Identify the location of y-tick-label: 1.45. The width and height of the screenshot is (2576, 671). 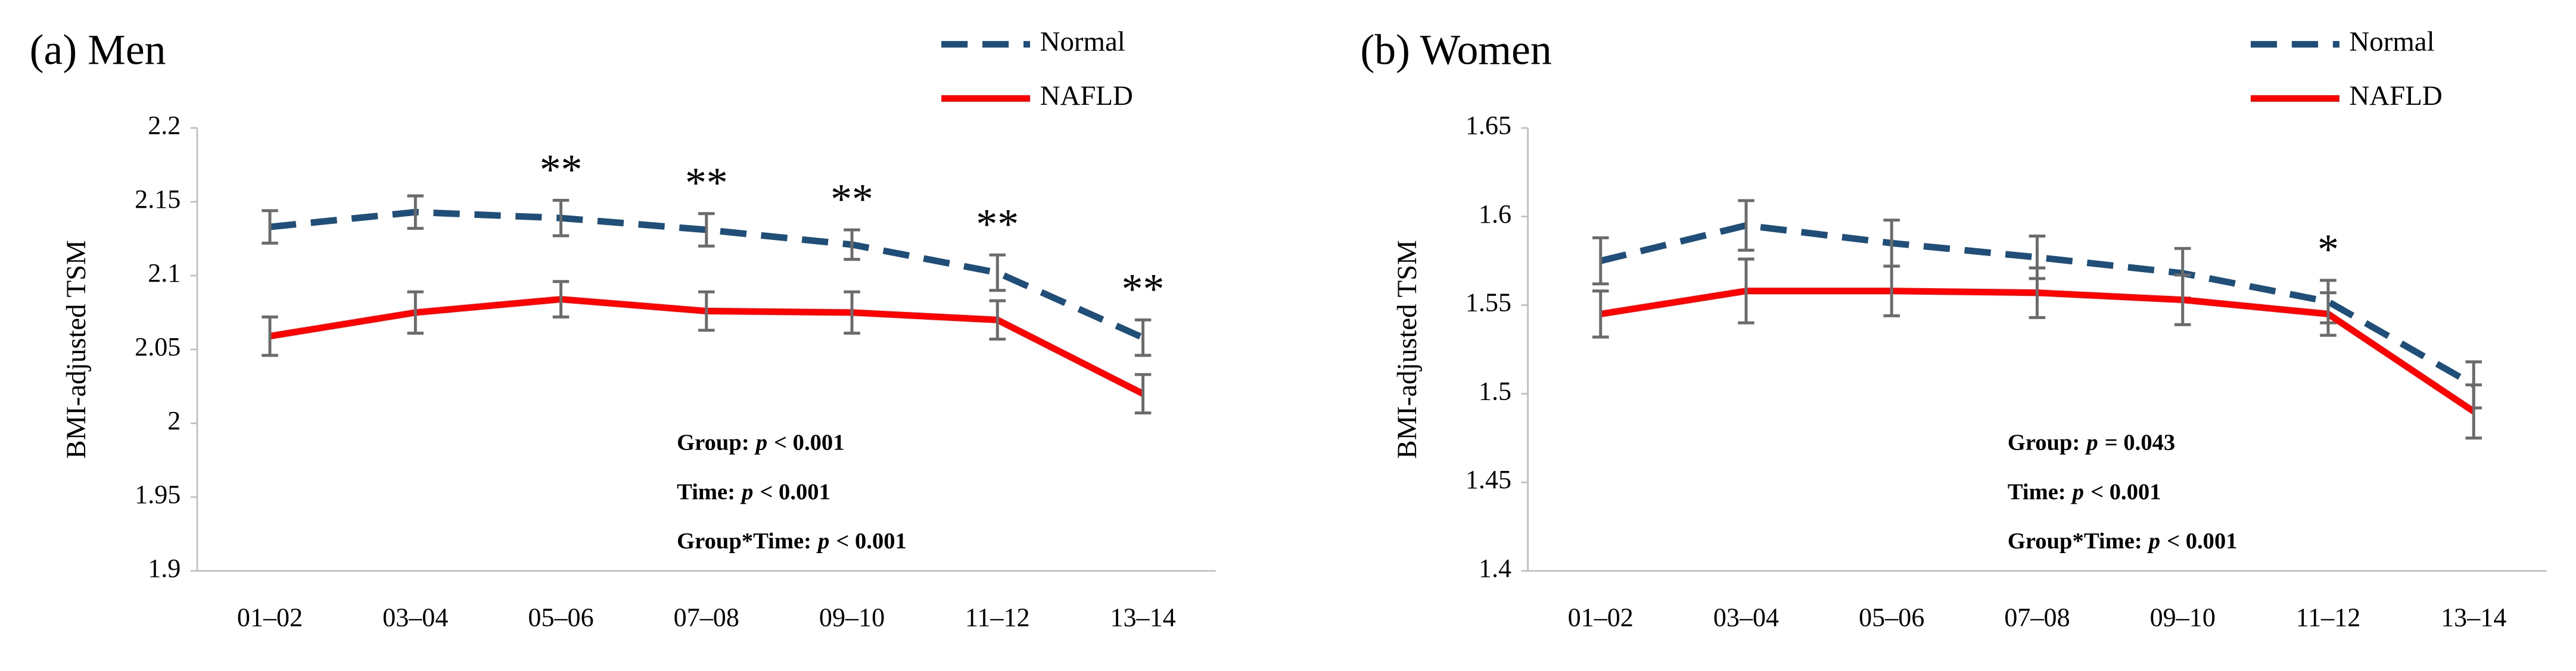
(1488, 479).